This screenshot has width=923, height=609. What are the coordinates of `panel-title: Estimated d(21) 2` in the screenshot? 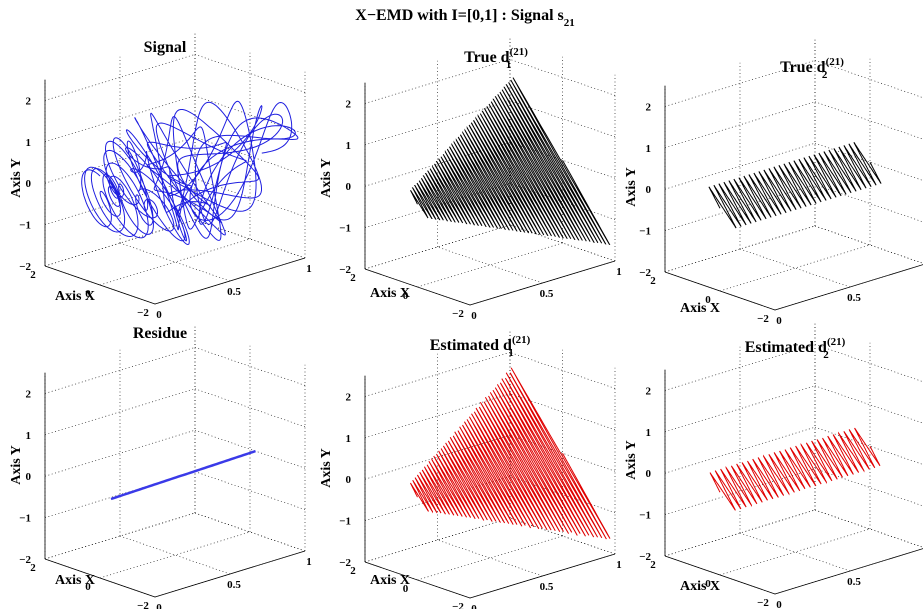 It's located at (795, 348).